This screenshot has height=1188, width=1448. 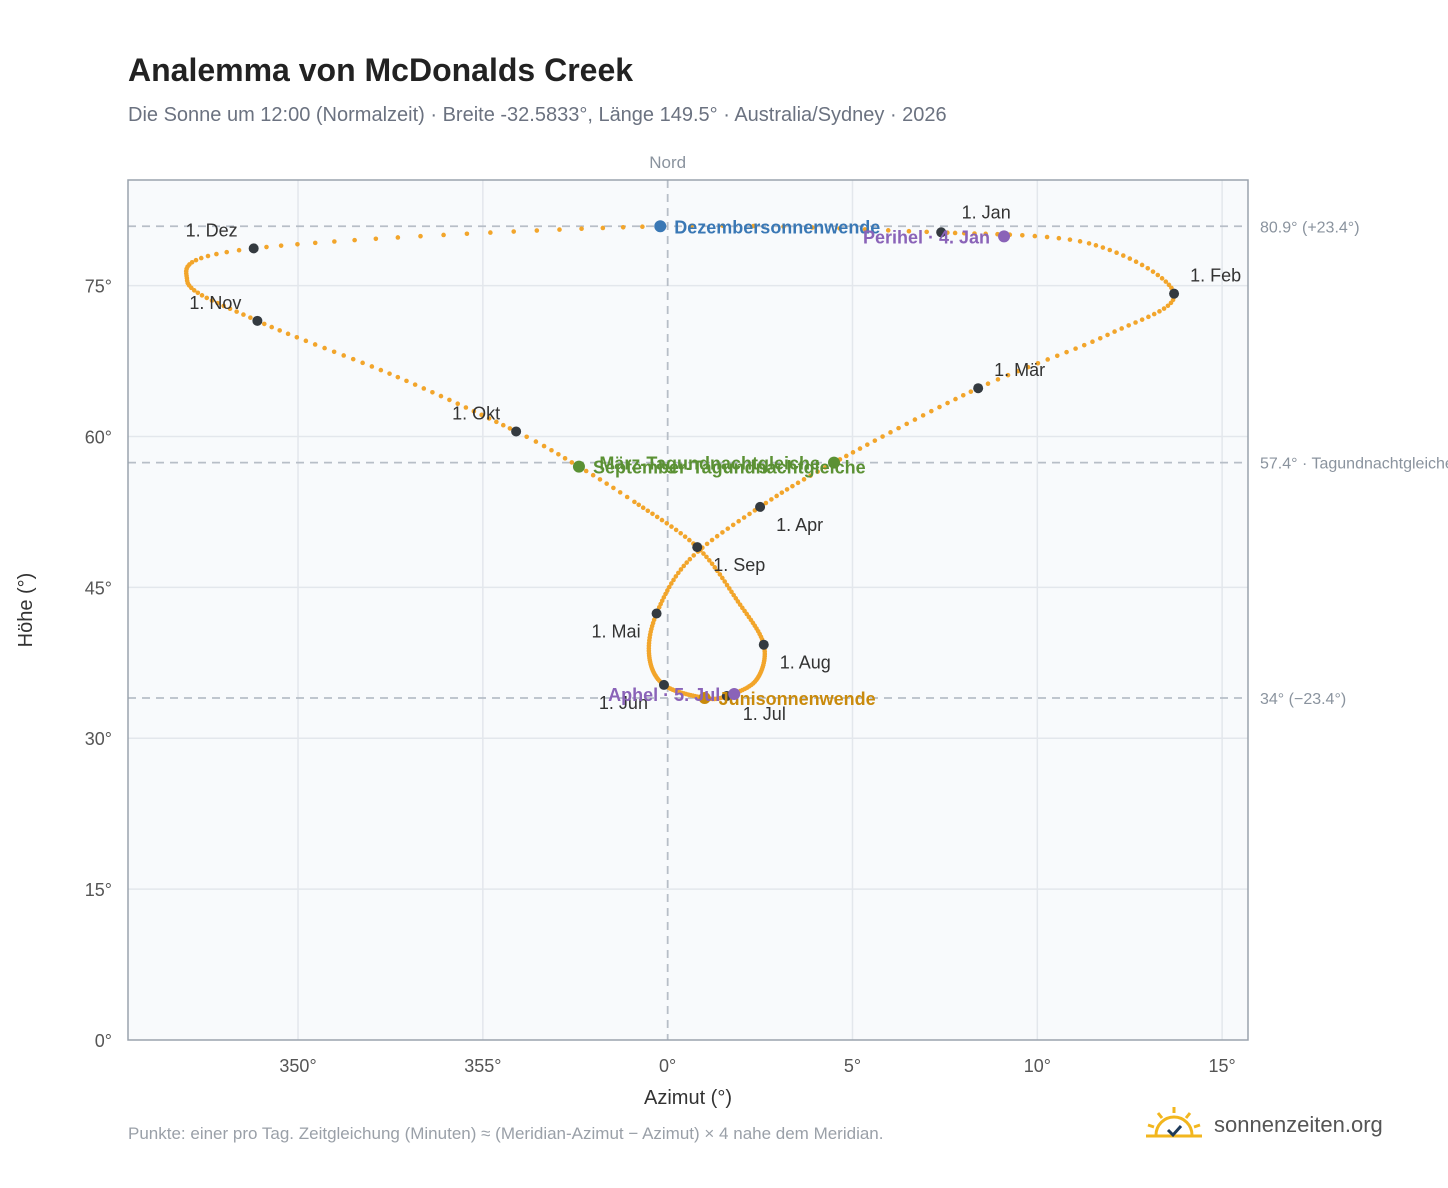 What do you see at coordinates (709, 464) in the screenshot?
I see `event-label: März-Tagundnachtgleiche` at bounding box center [709, 464].